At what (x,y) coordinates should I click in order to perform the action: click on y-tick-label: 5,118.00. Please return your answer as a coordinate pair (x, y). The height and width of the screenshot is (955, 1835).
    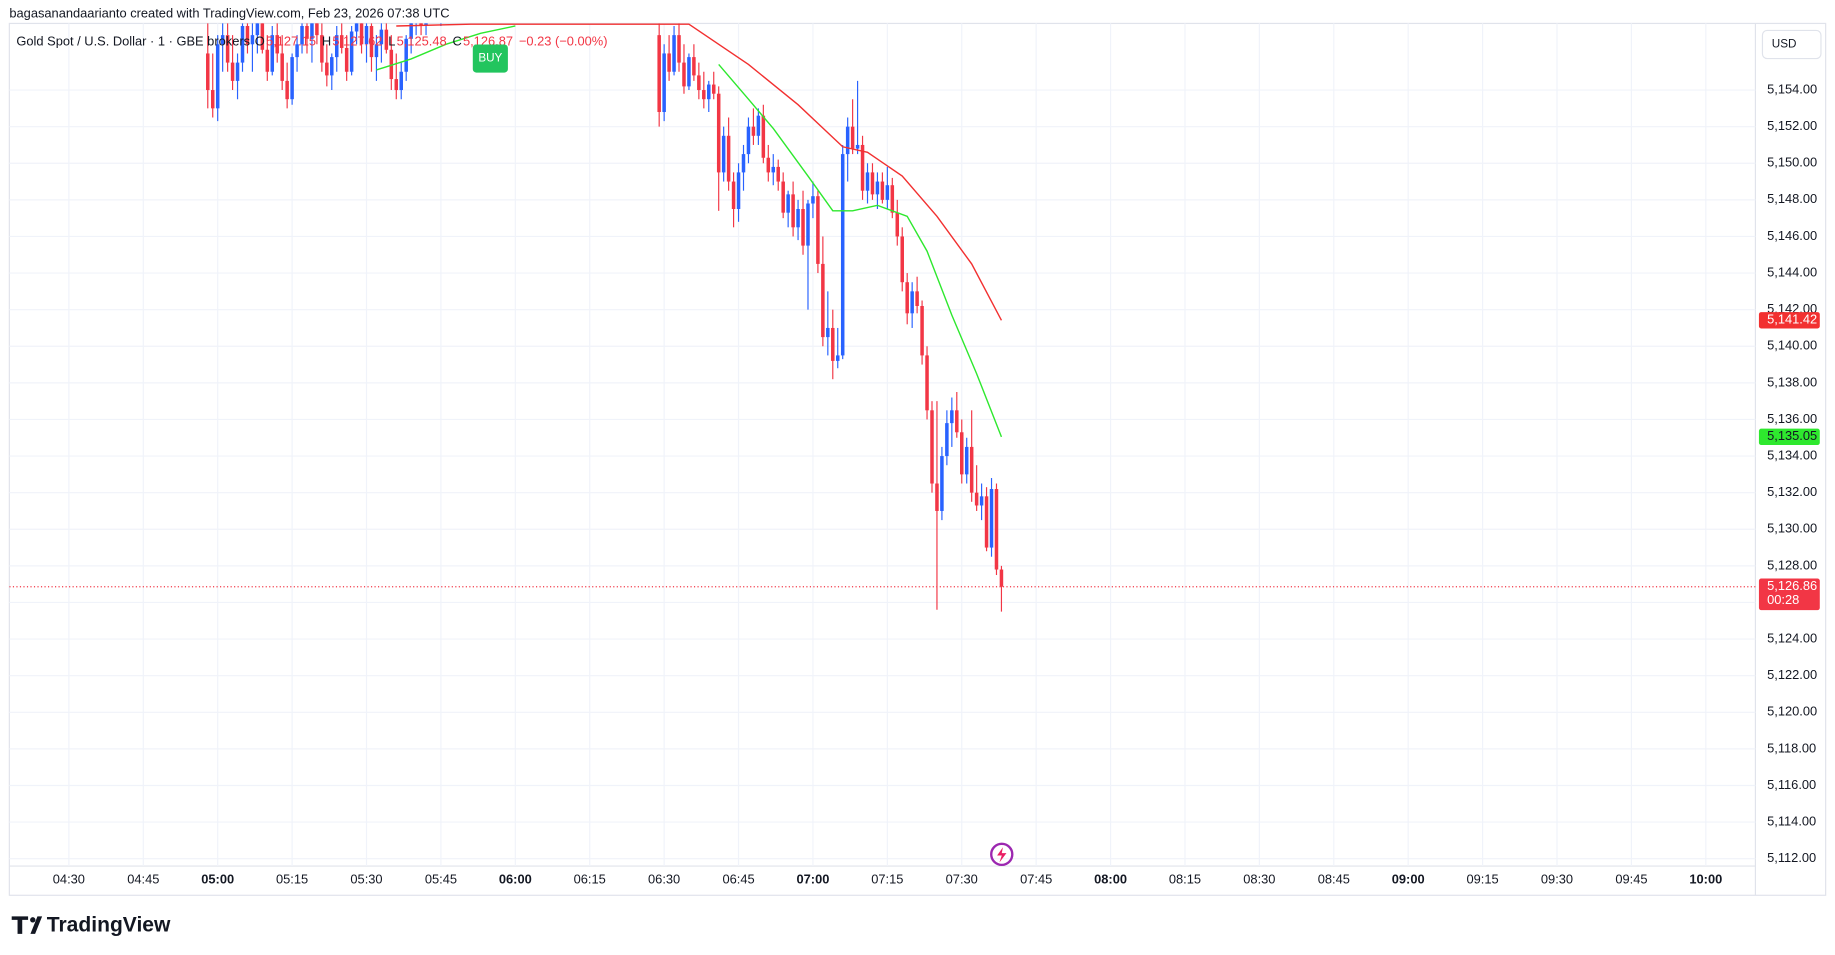
    Looking at the image, I should click on (1791, 747).